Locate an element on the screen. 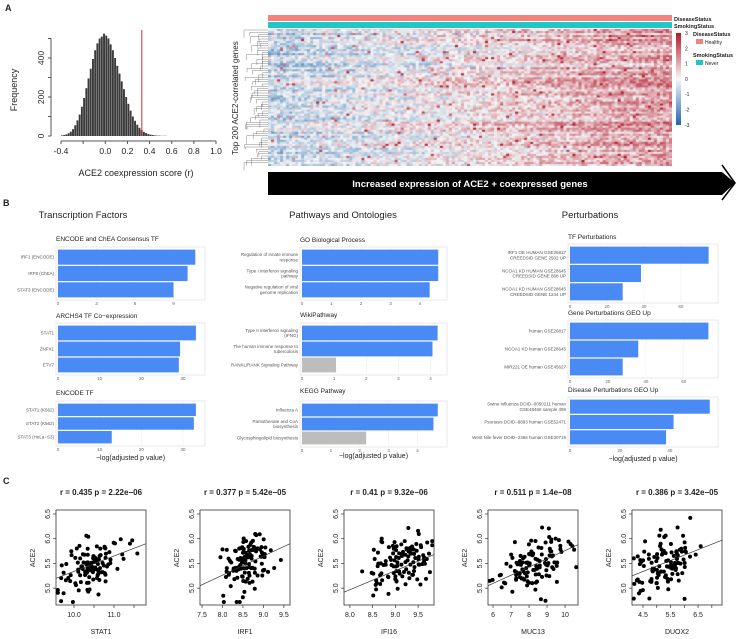 Image resolution: width=738 pixels, height=639 pixels. subplot-title: GO Biological Process is located at coordinates (333, 240).